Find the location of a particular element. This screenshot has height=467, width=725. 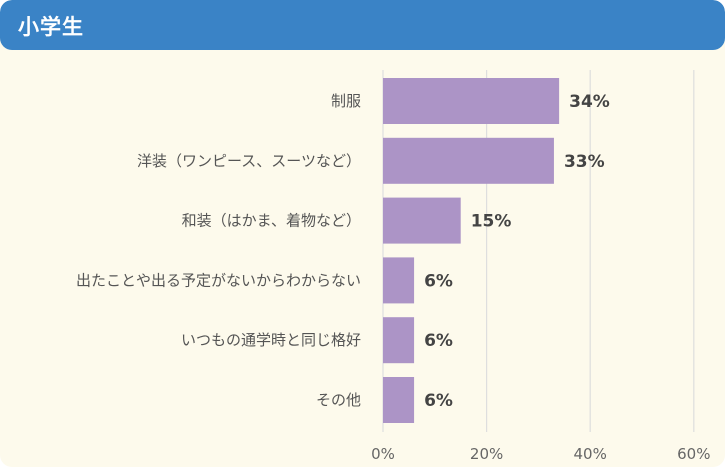

category-label: 制服 is located at coordinates (346, 101).